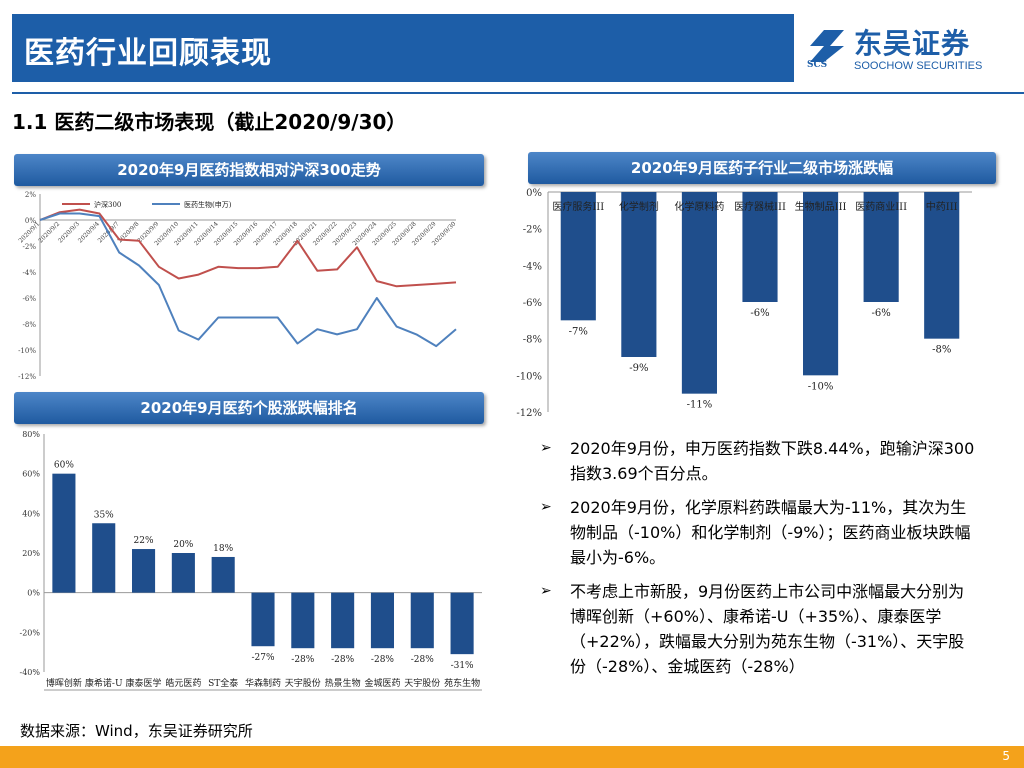 Image resolution: width=1024 pixels, height=768 pixels. What do you see at coordinates (821, 206) in the screenshot?
I see `category-label: 生物制品III` at bounding box center [821, 206].